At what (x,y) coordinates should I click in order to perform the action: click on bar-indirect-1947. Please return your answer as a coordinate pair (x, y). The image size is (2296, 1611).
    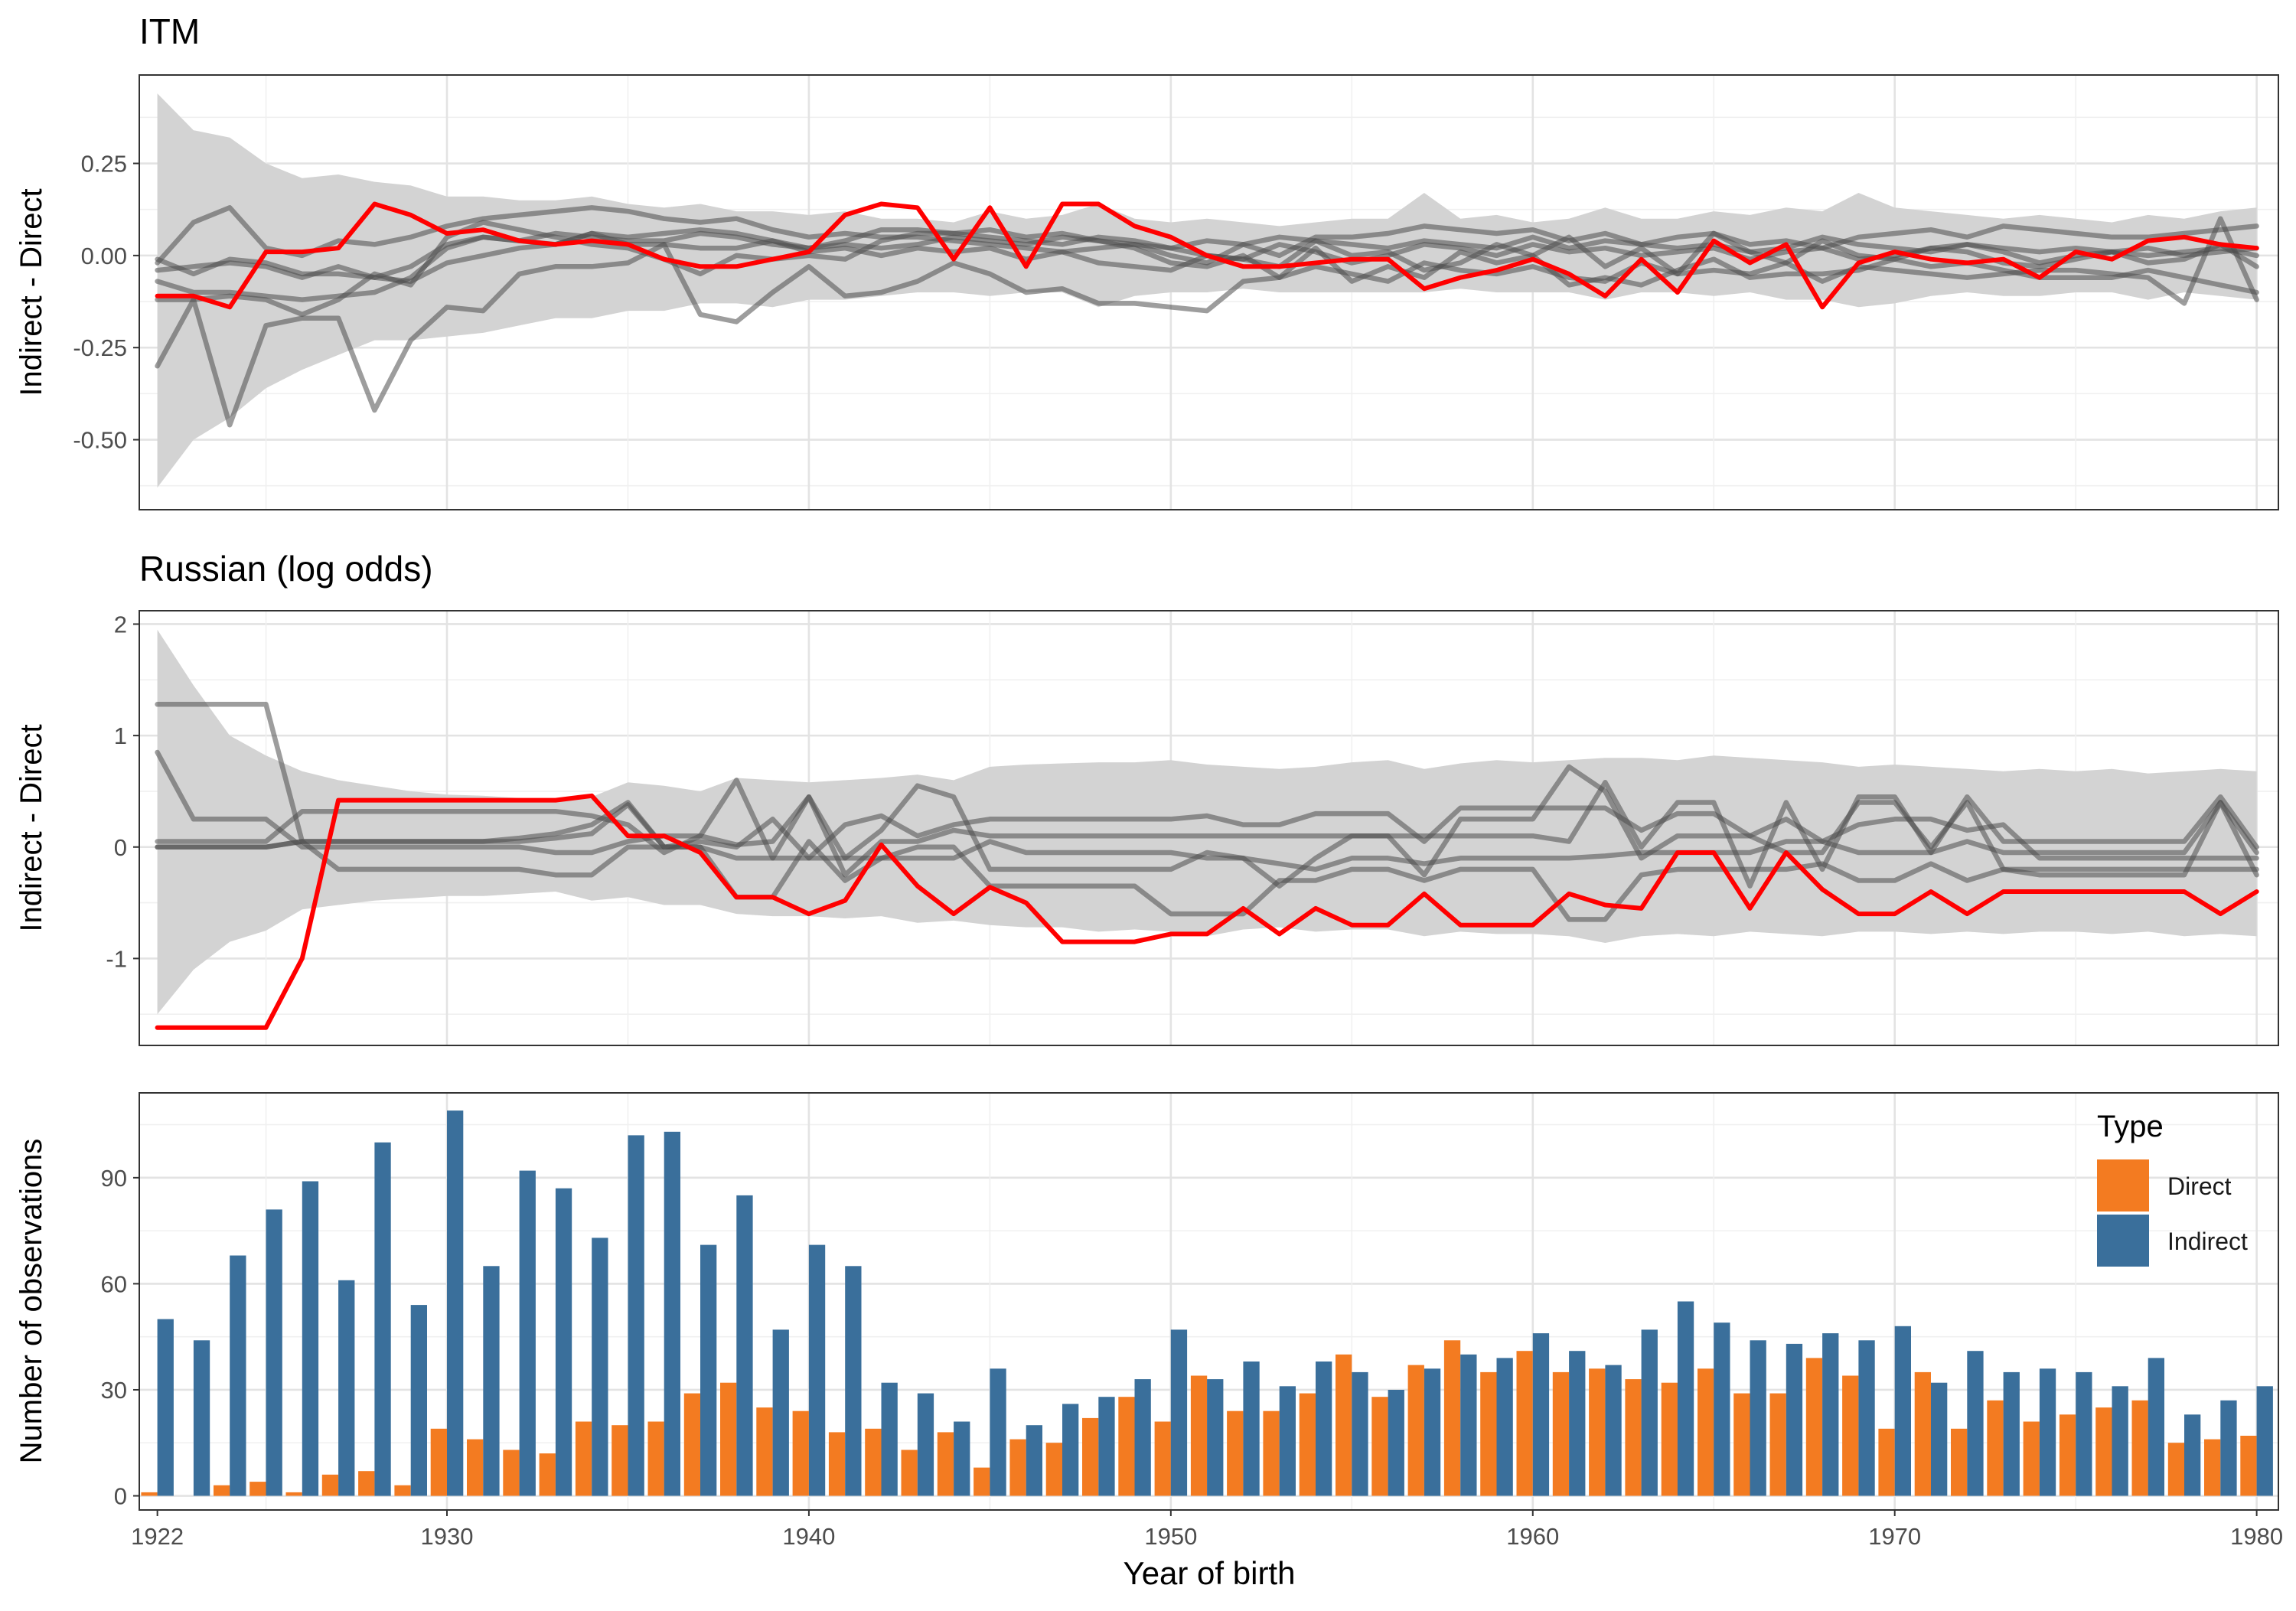
    Looking at the image, I should click on (1070, 1450).